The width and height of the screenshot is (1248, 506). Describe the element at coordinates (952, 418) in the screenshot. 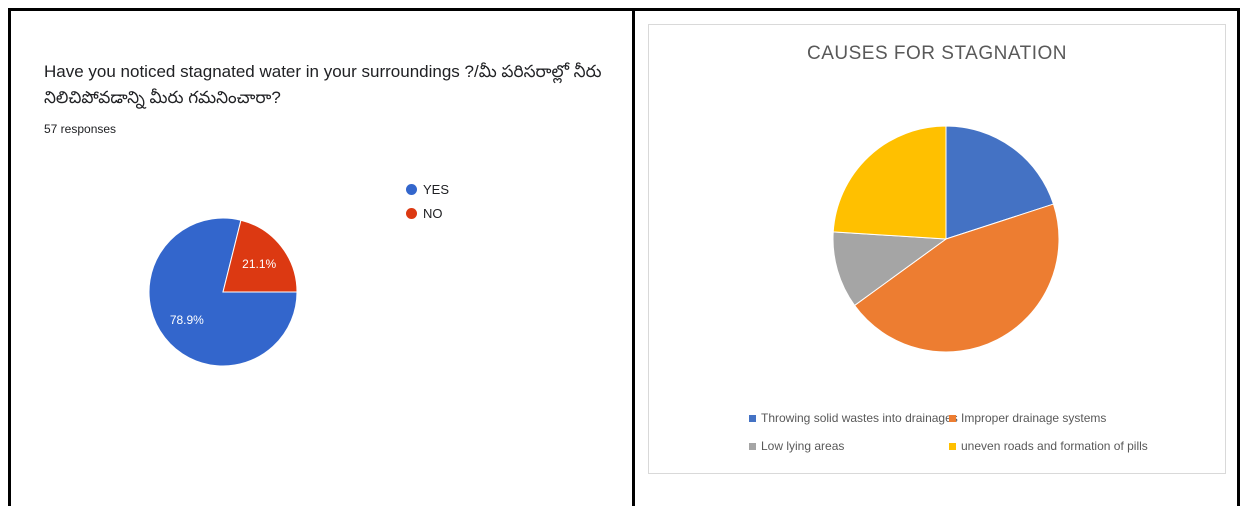

I see `legend-marker-improper-drainage` at that location.